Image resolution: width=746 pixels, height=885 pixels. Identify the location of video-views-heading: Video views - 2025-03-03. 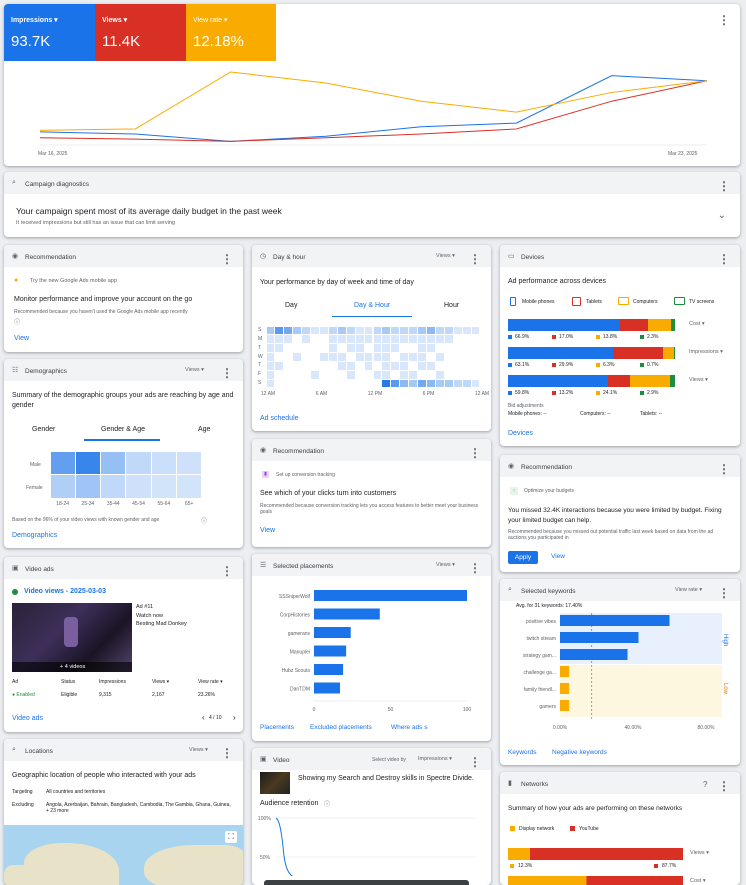
(65, 591).